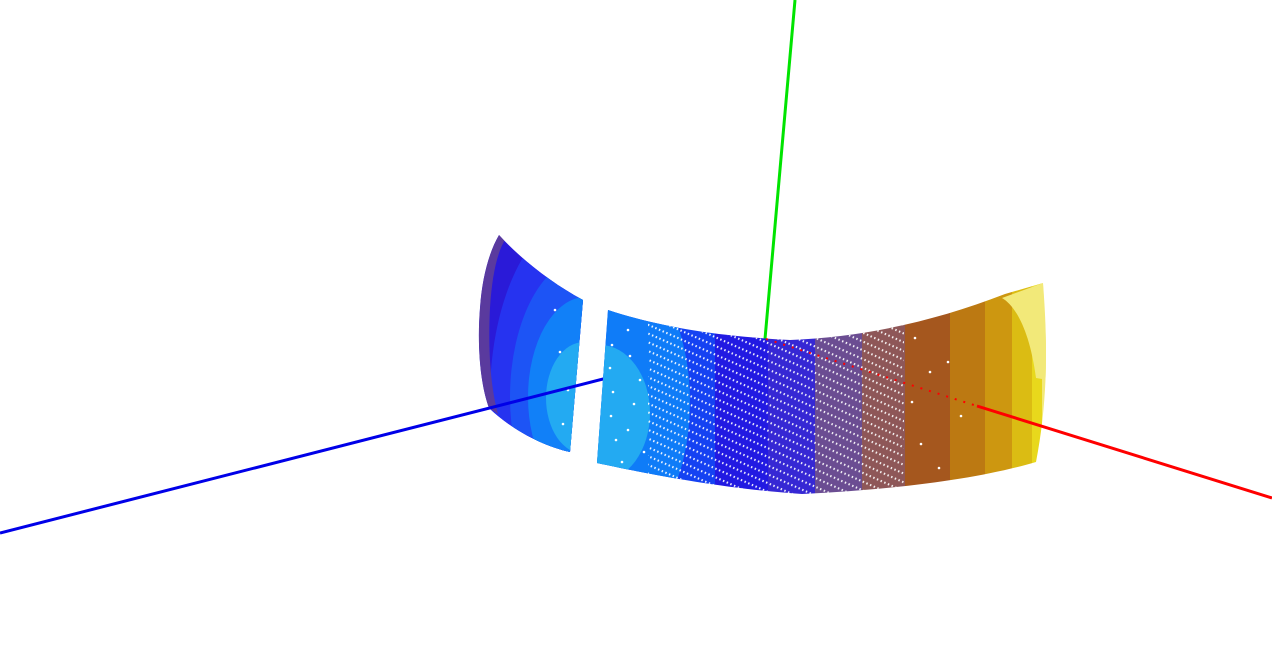  What do you see at coordinates (967, 388) in the screenshot?
I see `contour-band-orange-brown` at bounding box center [967, 388].